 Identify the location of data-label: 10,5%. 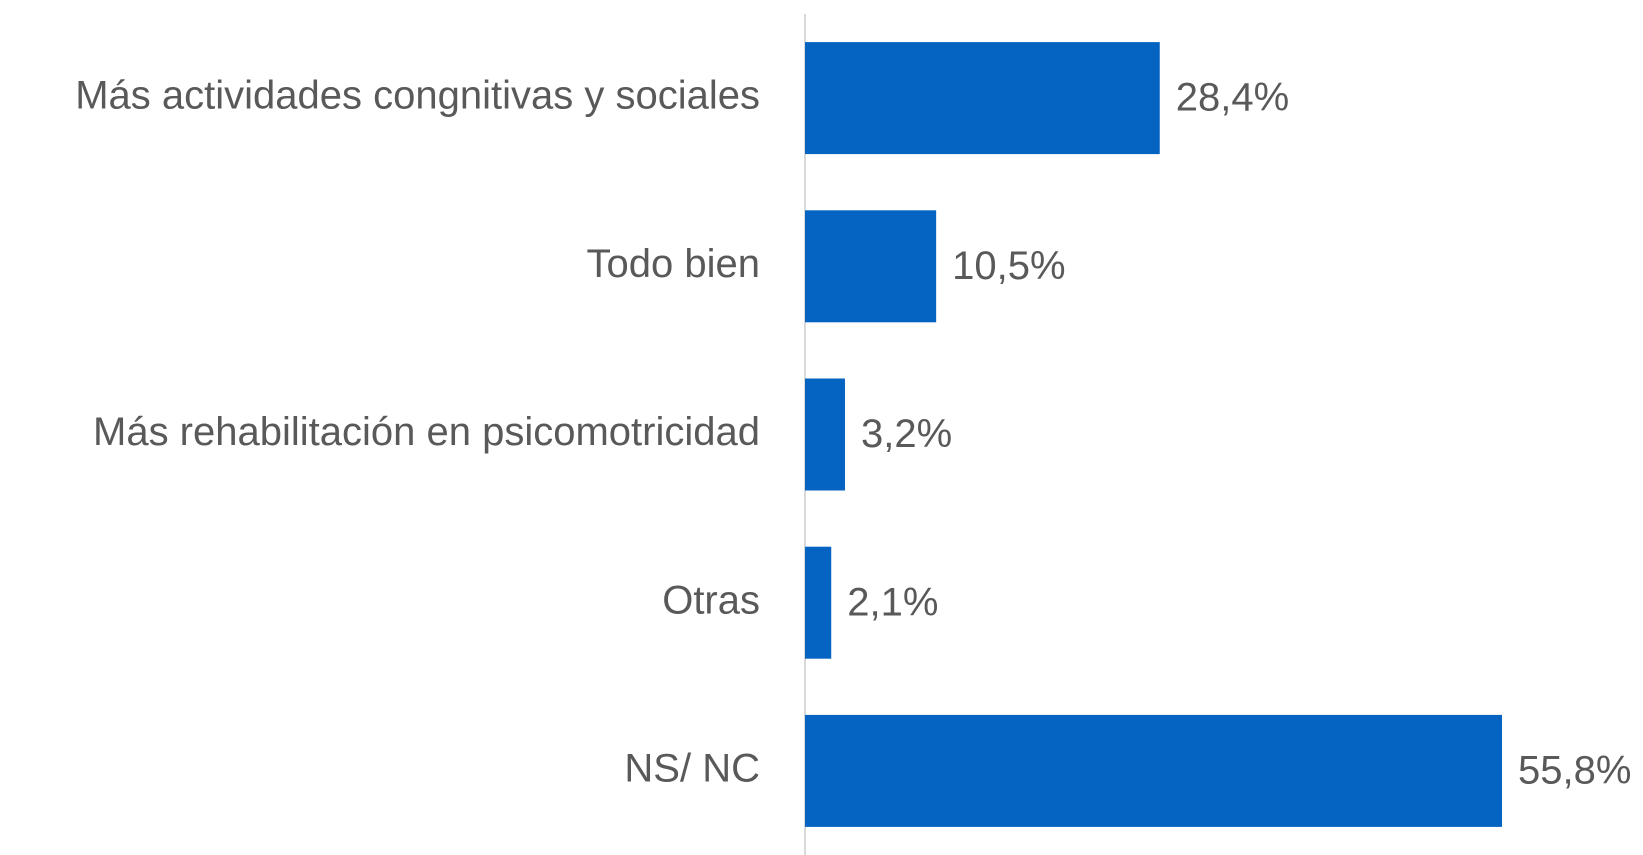
(1008, 266).